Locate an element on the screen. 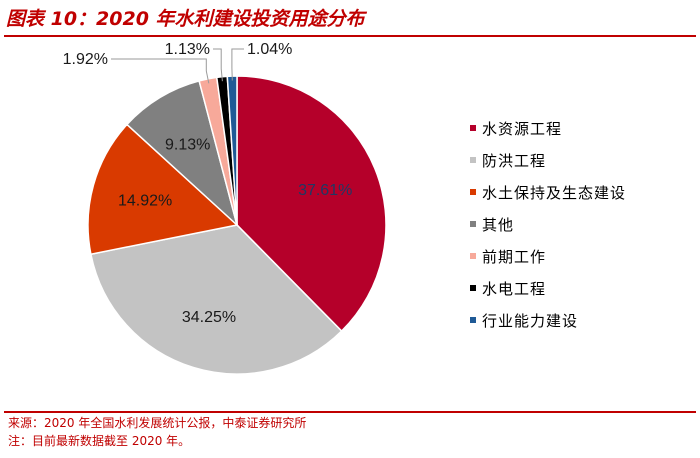 This screenshot has width=700, height=458. remark-note: 注：目前最新数据截至 2020 年。 is located at coordinates (99, 441).